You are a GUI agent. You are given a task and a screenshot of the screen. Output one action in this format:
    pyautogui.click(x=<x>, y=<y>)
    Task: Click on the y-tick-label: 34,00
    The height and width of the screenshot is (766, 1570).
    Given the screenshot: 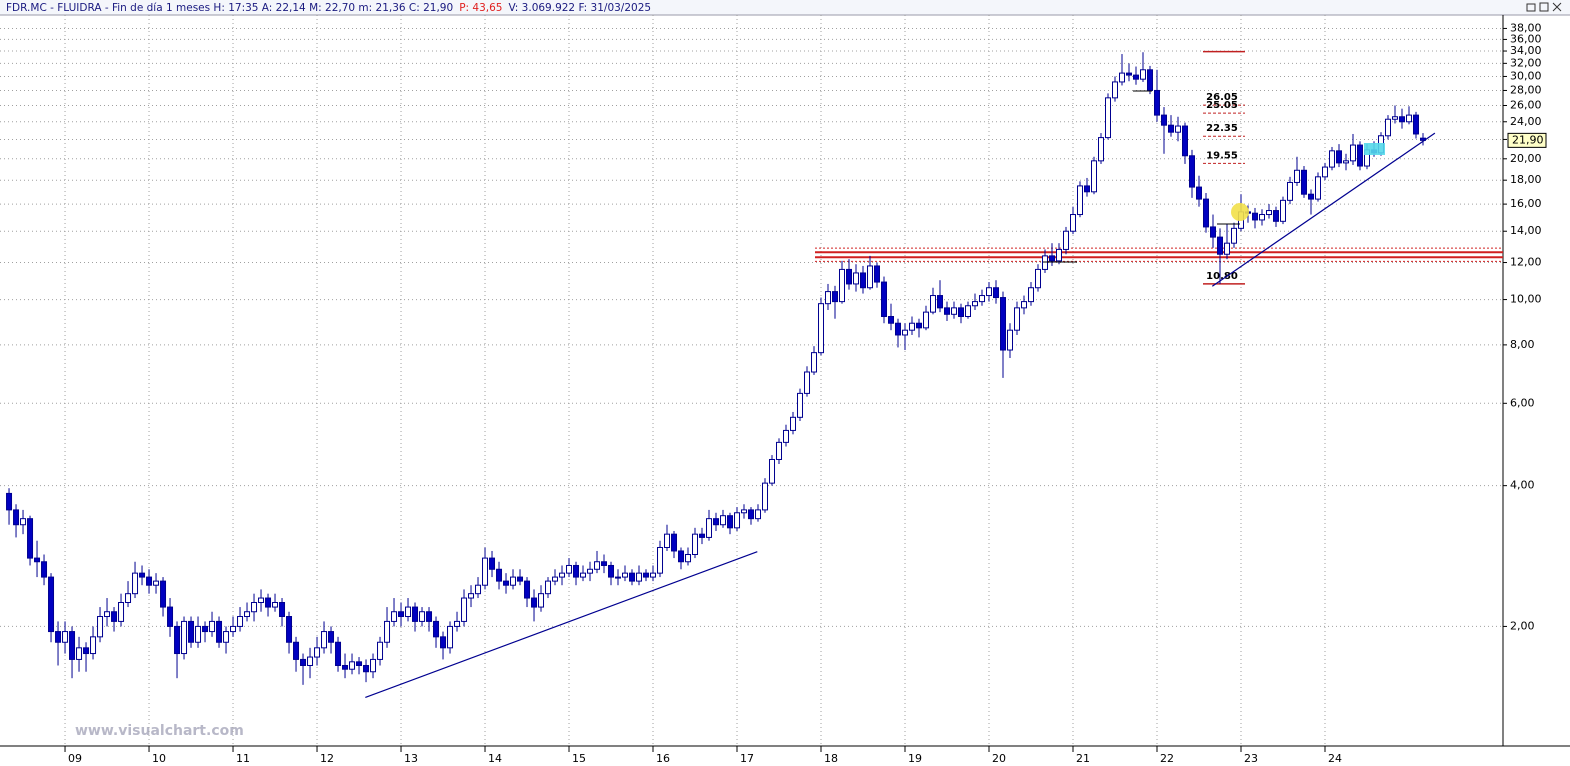 What is the action you would take?
    pyautogui.click(x=1526, y=50)
    